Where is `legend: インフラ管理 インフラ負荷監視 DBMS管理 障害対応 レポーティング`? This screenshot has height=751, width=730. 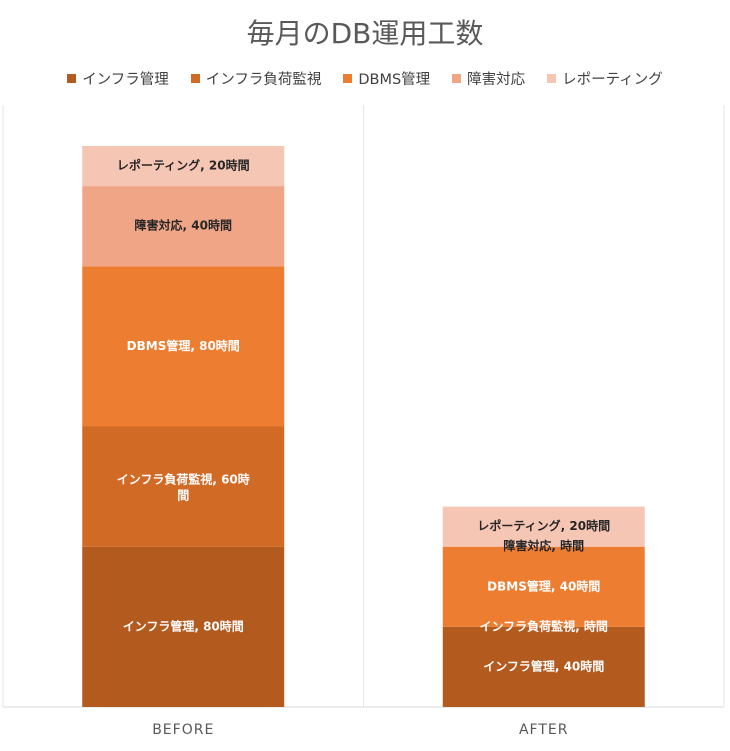 legend: インフラ管理 インフラ負荷監視 DBMS管理 障害対応 レポーティング is located at coordinates (365, 78).